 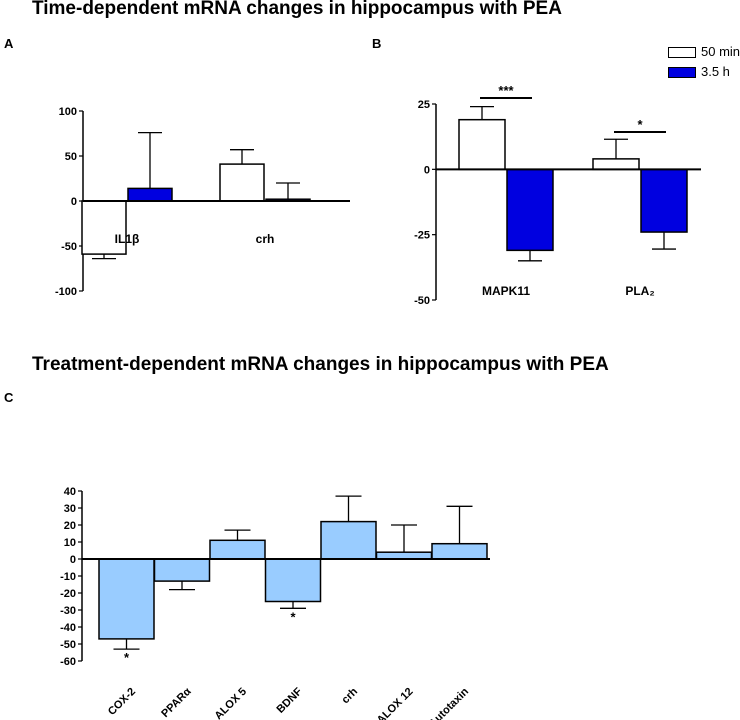 What do you see at coordinates (557, 195) in the screenshot?
I see `chart-panel-b: -50 -25 0 25 MAPK11 *** PLA₂ *` at bounding box center [557, 195].